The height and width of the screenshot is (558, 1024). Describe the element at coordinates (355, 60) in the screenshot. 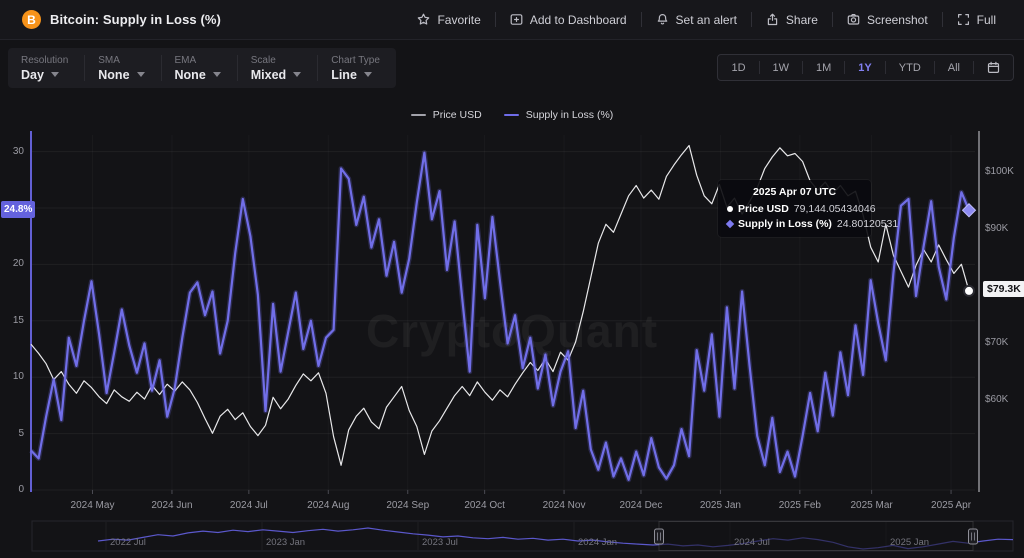

I see `chart-type-label: Chart Type` at that location.